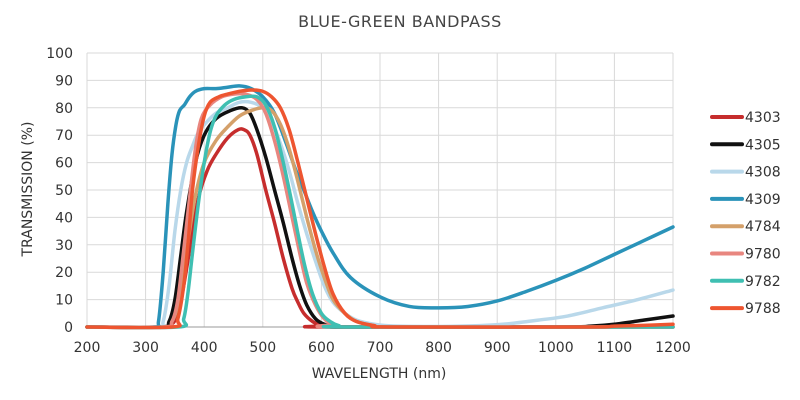  I want to click on x-tick-label: 500, so click(262, 348).